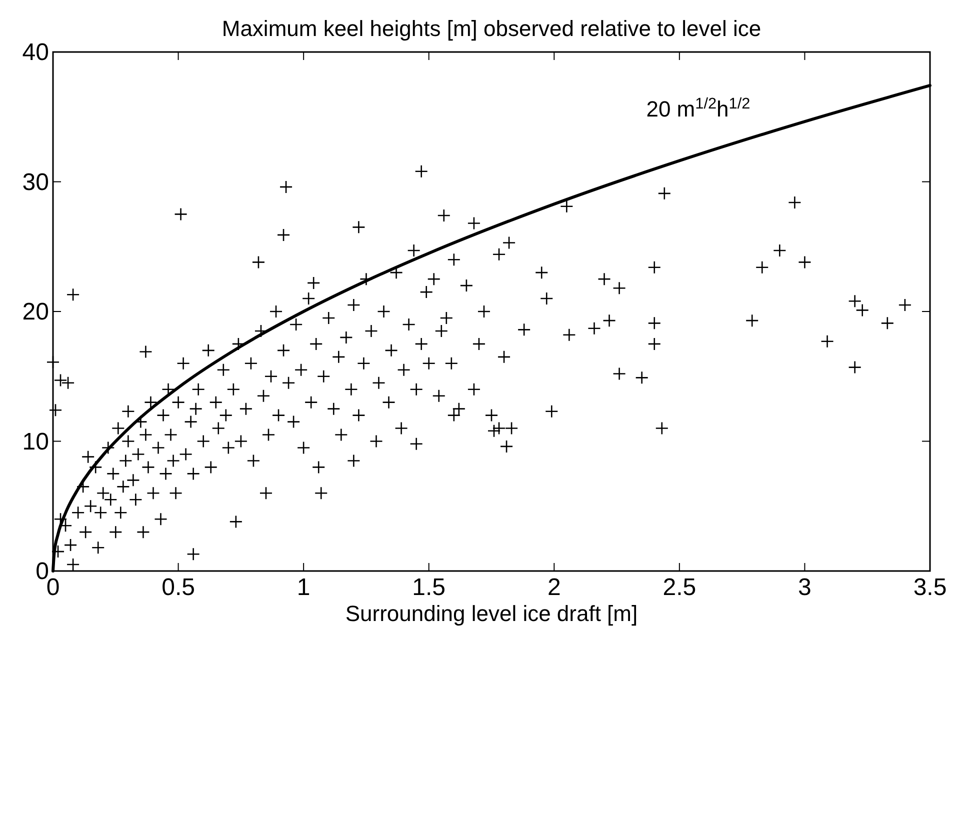 Image resolution: width=954 pixels, height=819 pixels. Describe the element at coordinates (491, 613) in the screenshot. I see `x-axis-title: Surrounding level ice draft [m]` at that location.